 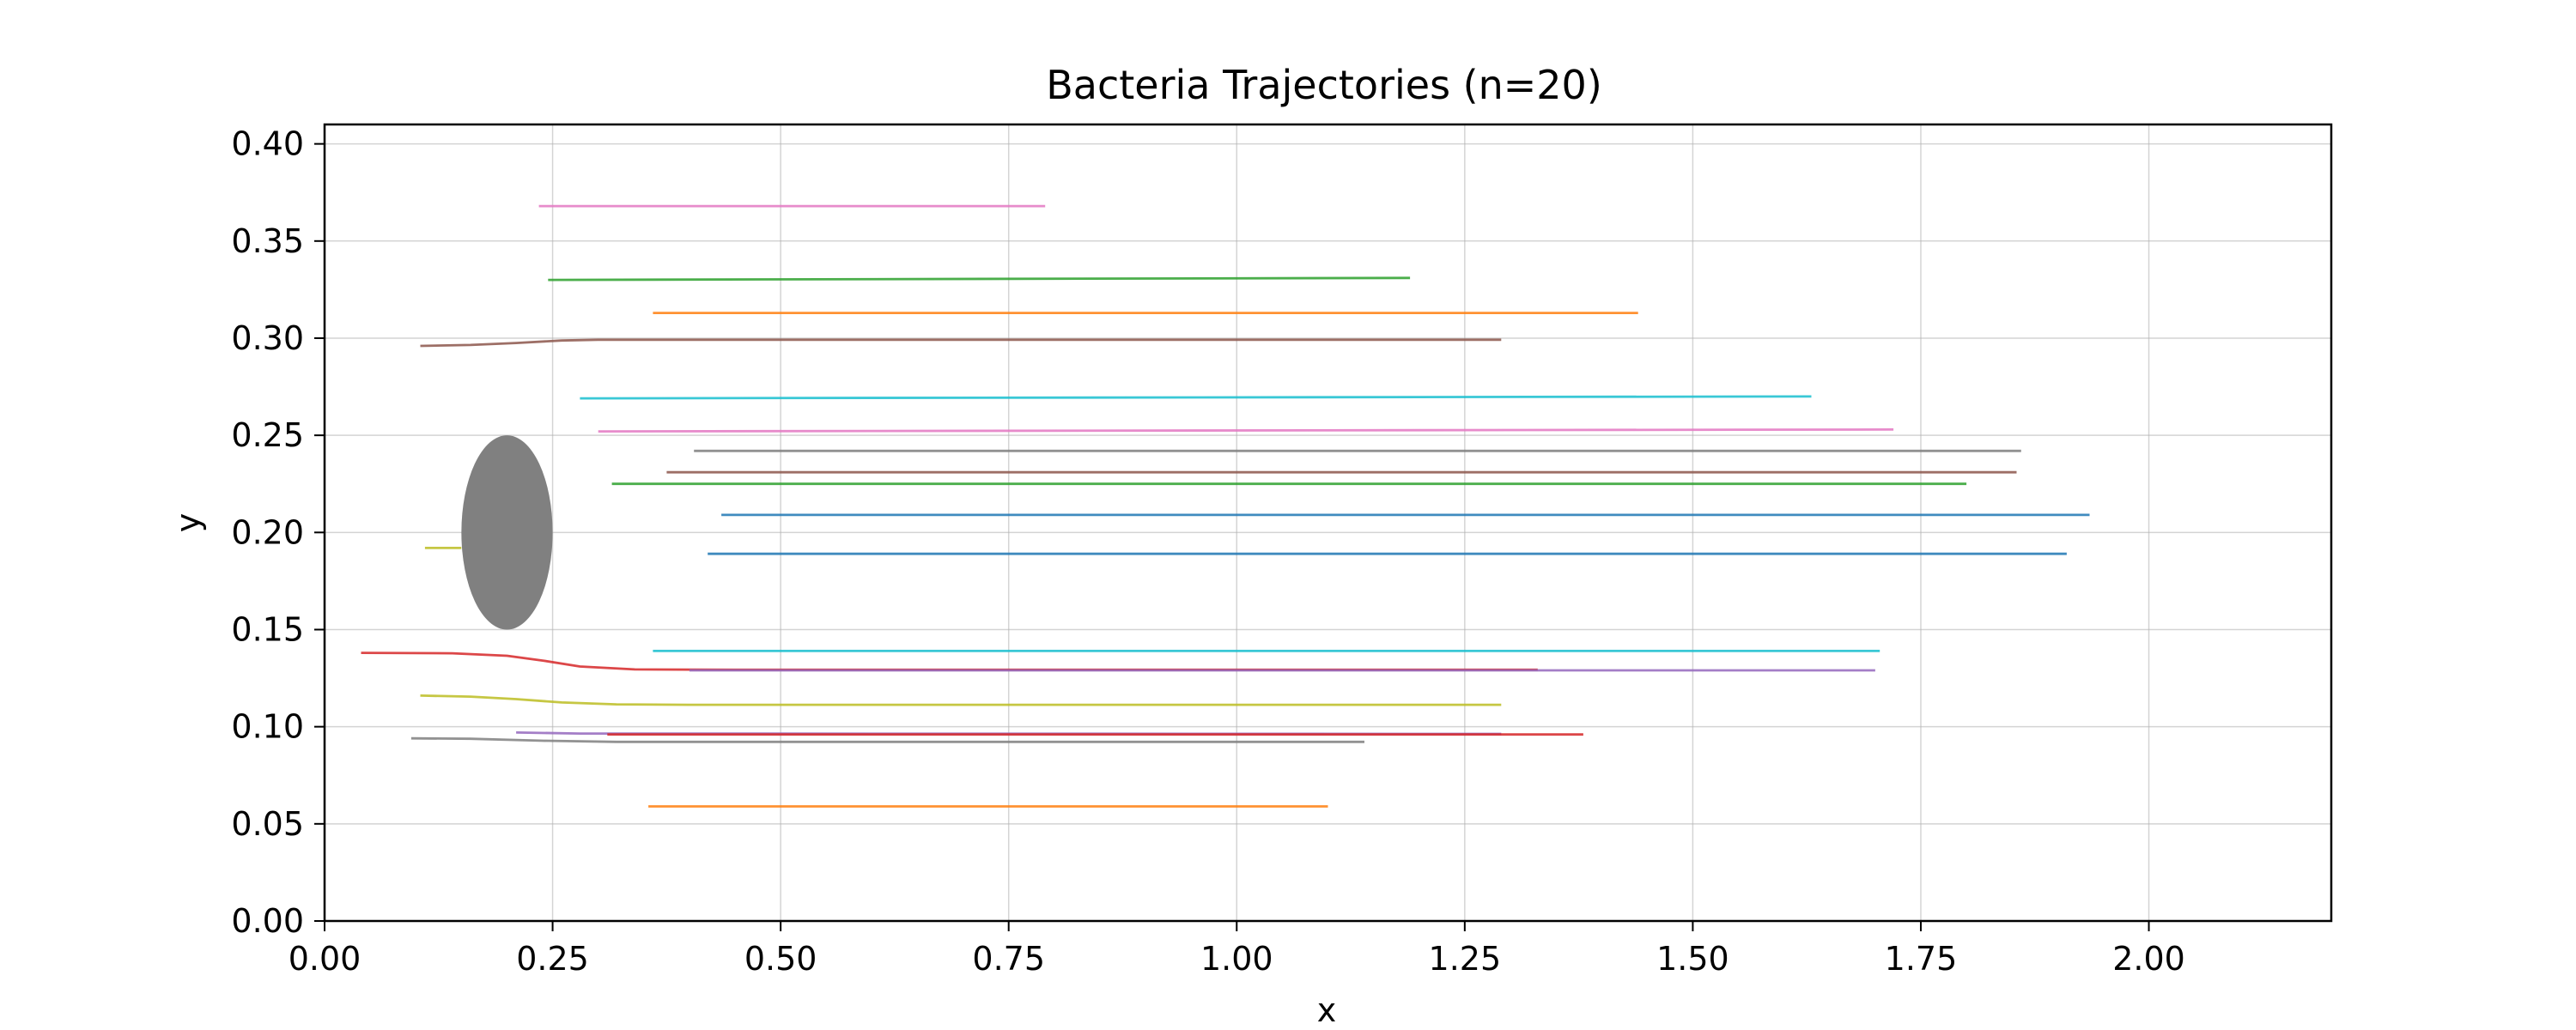 What do you see at coordinates (268, 144) in the screenshot?
I see `y-tick-label: 0.40` at bounding box center [268, 144].